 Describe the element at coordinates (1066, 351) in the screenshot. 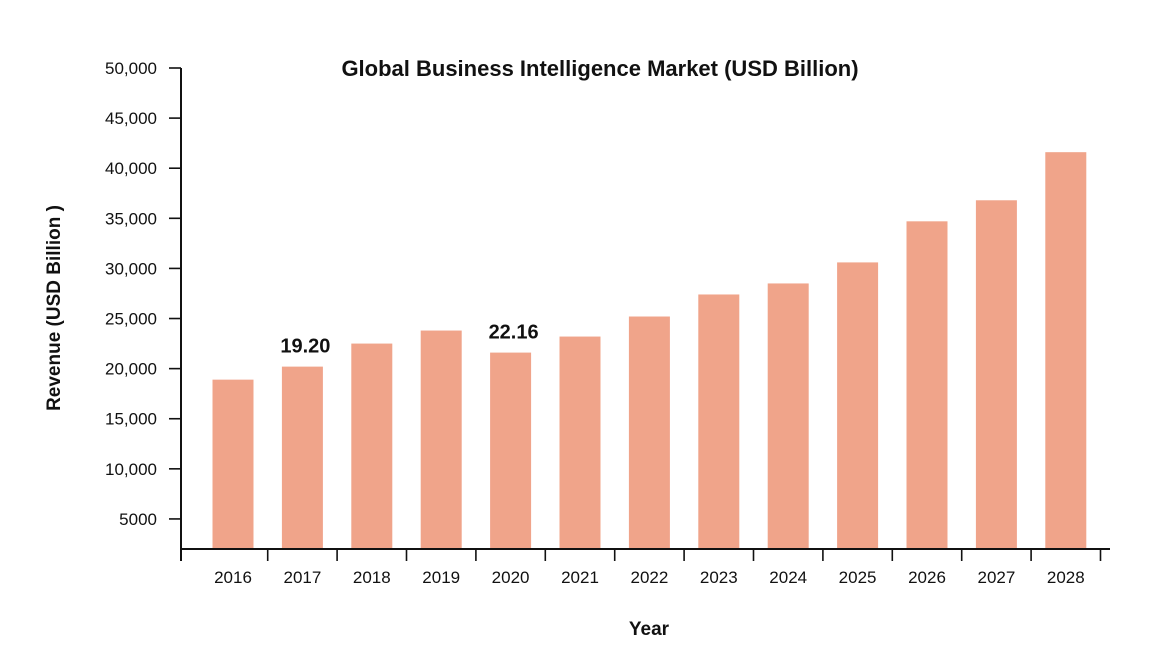

I see `bar-2028` at that location.